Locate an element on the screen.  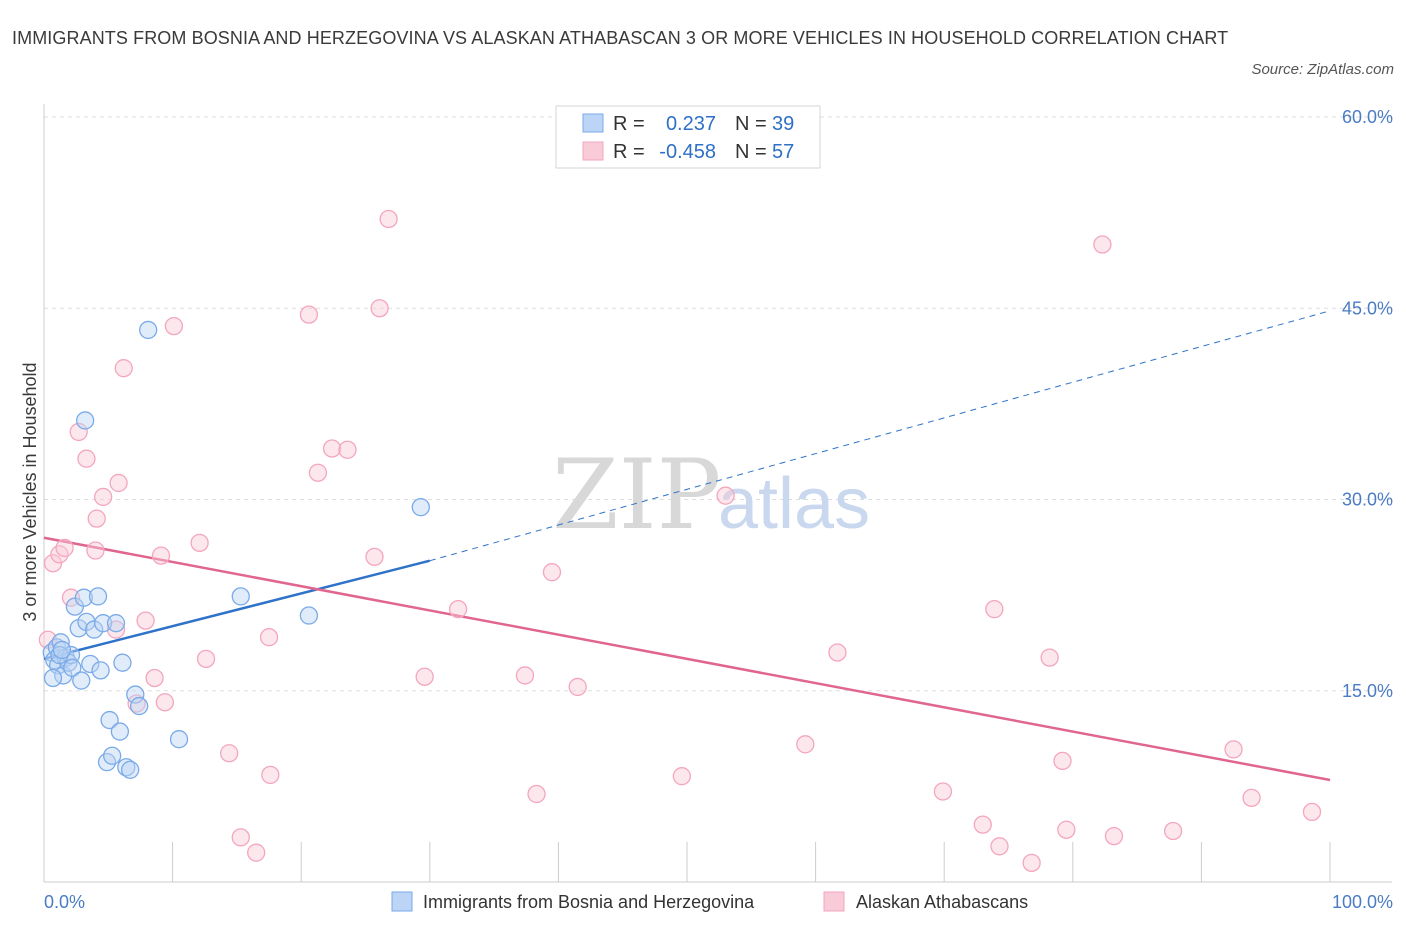
legend-n-value-2: 57 is located at coordinates (783, 152).